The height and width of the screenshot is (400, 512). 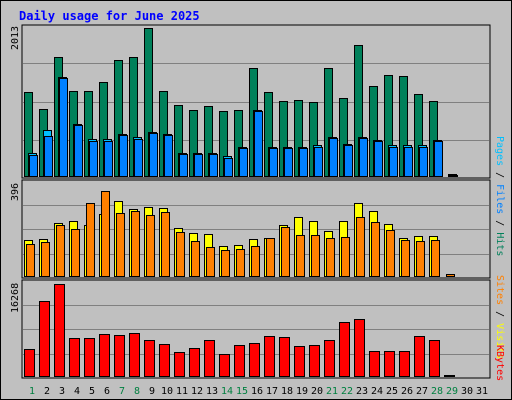 I want to click on x-axis-day-label-11: 11, so click(x=182, y=391).